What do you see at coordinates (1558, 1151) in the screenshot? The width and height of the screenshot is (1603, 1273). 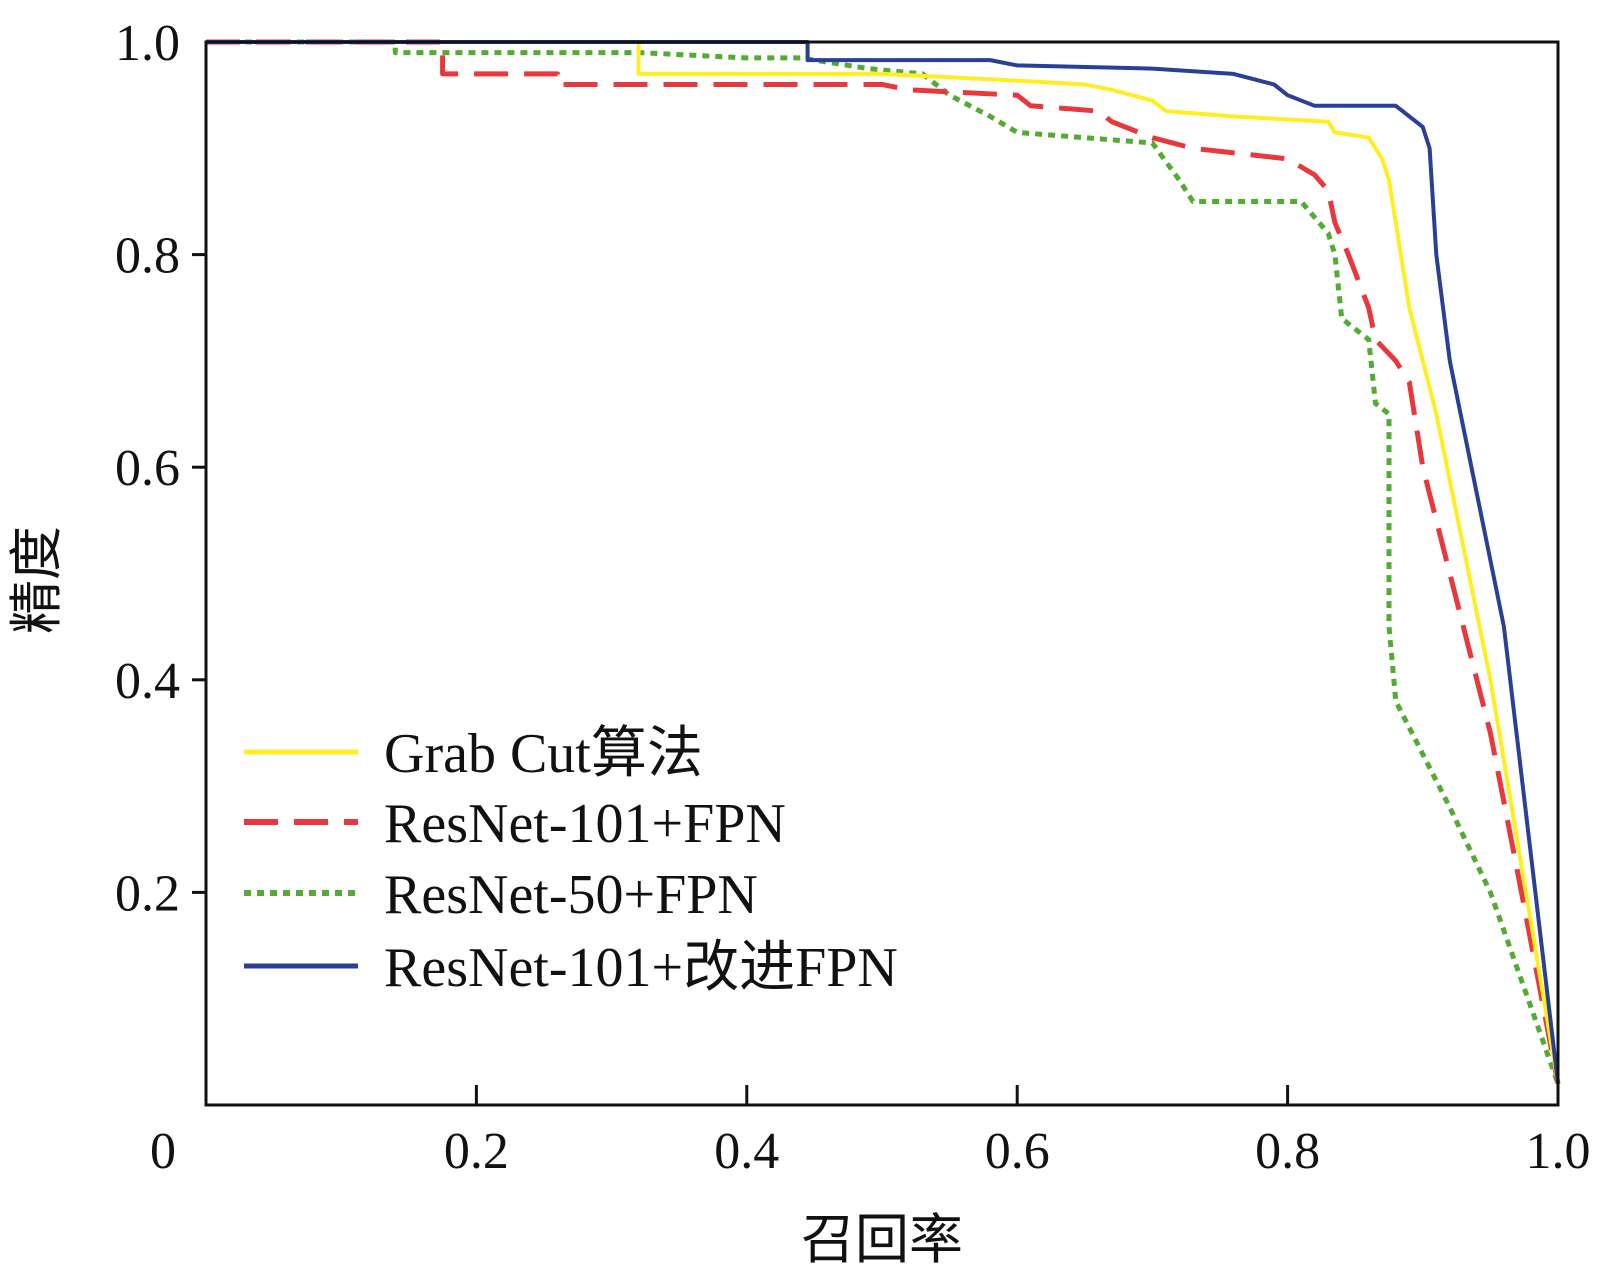 I see `x-tick-label: 1.0` at bounding box center [1558, 1151].